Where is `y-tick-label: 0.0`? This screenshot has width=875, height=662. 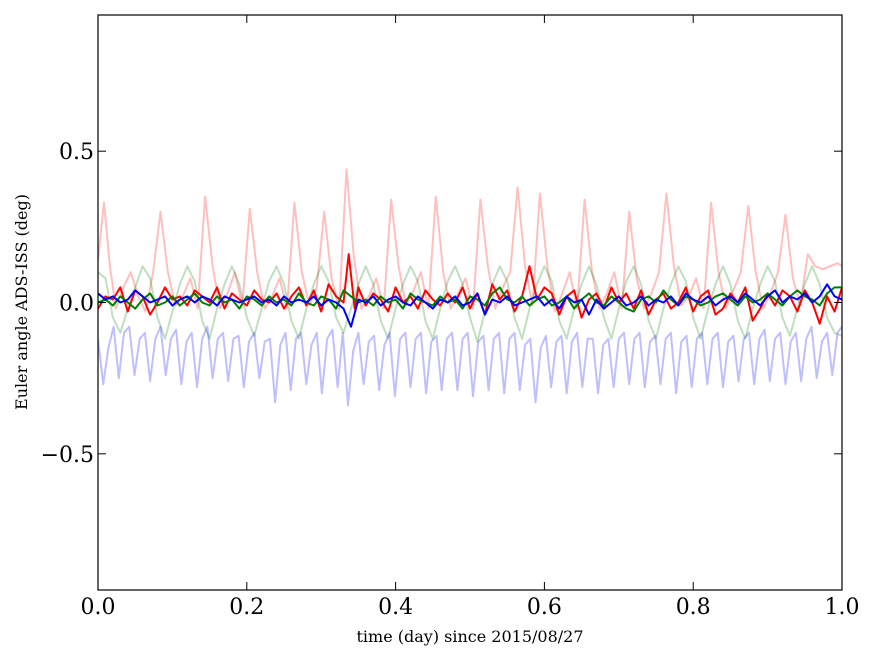
y-tick-label: 0.0 is located at coordinates (76, 304).